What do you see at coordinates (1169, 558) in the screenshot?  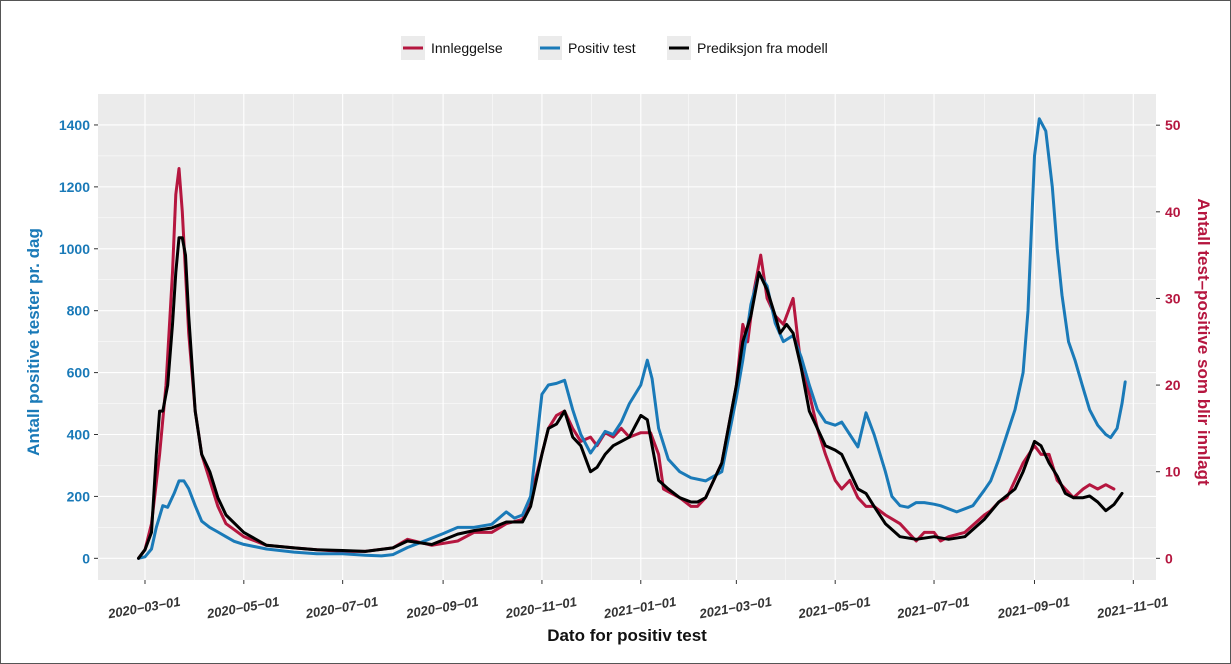 I see `y-right-tick-label: 0` at bounding box center [1169, 558].